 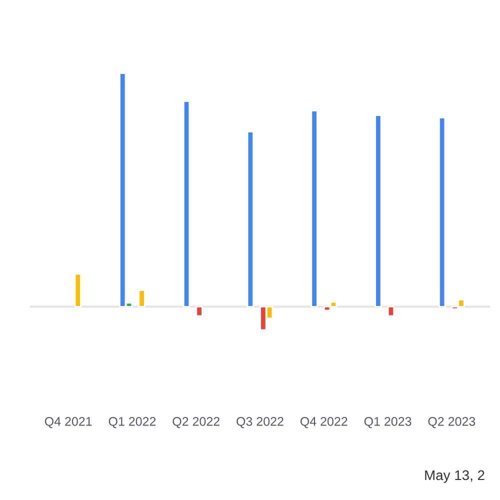 I want to click on x-tick-label: Q4 2021, so click(x=68, y=422).